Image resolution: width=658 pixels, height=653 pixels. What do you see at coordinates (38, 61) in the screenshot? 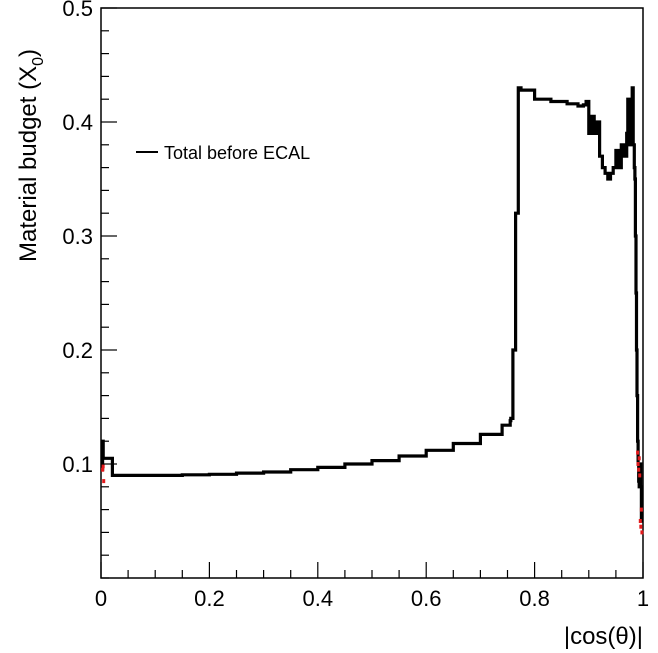
I see `y-axis-label-subscript: 0` at bounding box center [38, 61].